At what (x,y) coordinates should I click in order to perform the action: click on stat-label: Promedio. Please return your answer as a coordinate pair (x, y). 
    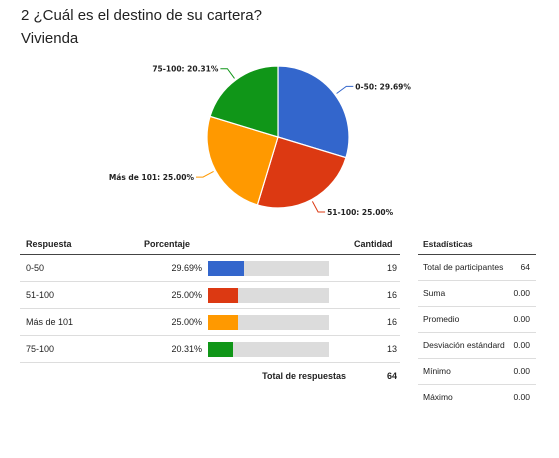
    Looking at the image, I should click on (463, 319).